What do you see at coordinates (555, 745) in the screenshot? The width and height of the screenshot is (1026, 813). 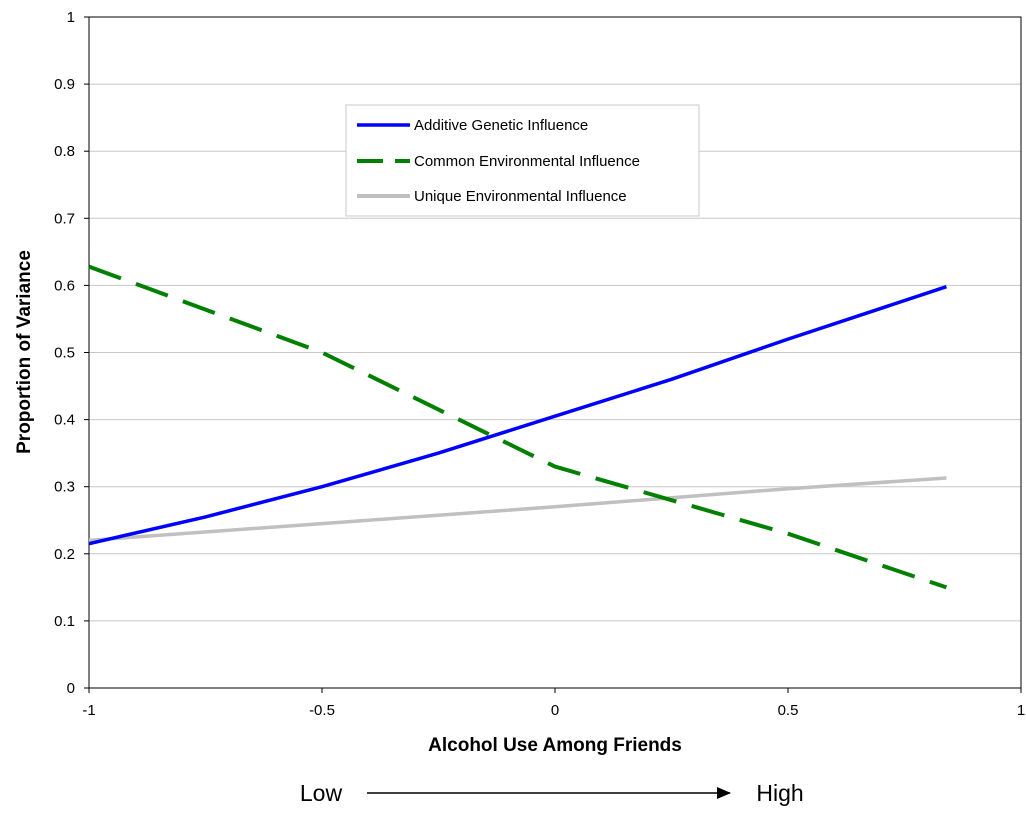 I see `x-axis-title: Alcohol Use Among Friends` at bounding box center [555, 745].